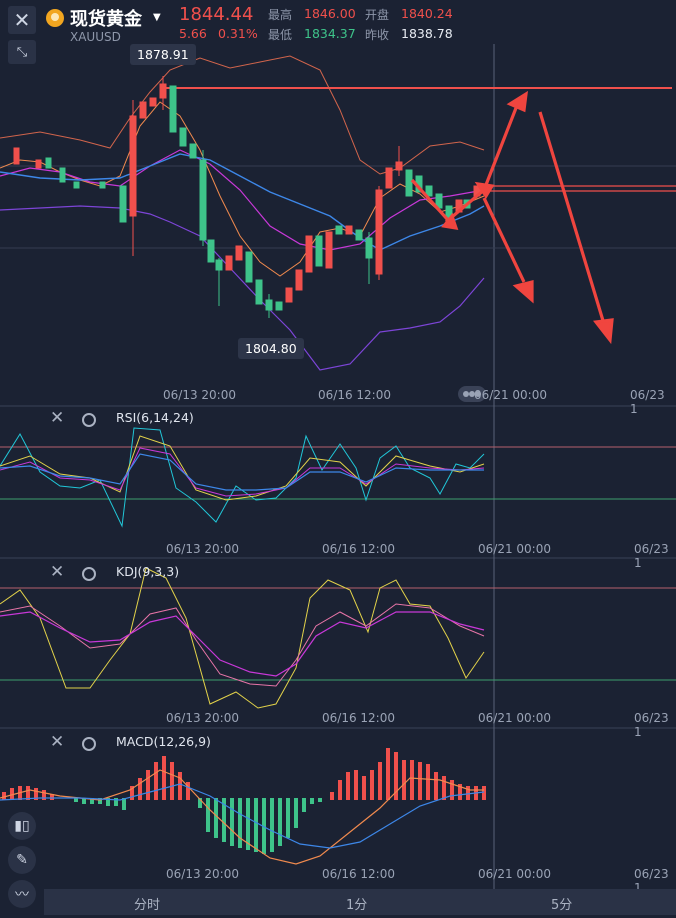 Image resolution: width=676 pixels, height=918 pixels. What do you see at coordinates (89, 574) in the screenshot?
I see `kdj-gear-icon` at bounding box center [89, 574].